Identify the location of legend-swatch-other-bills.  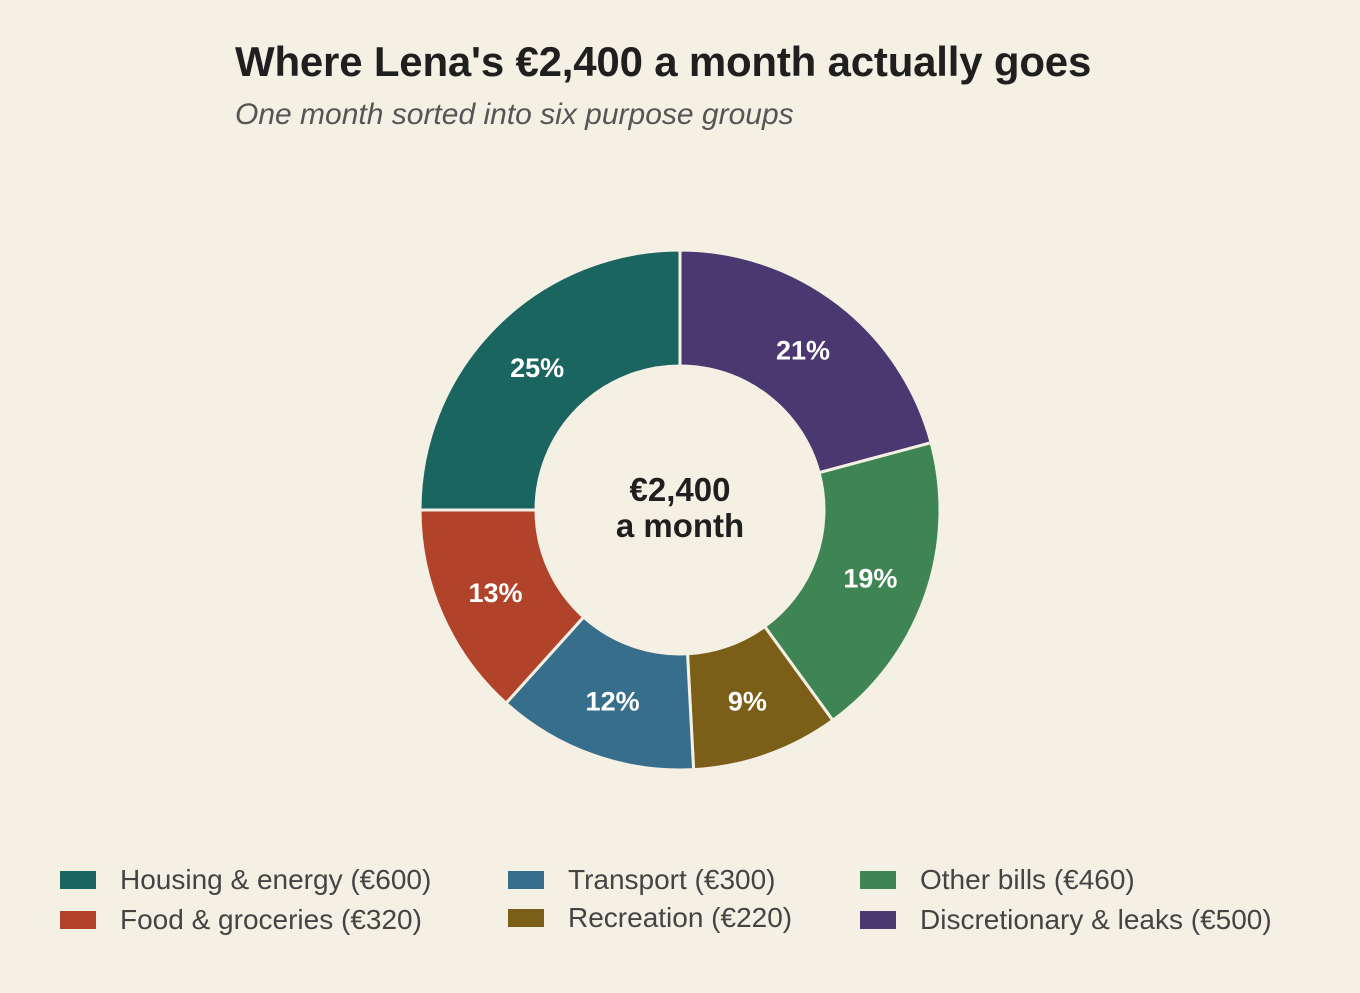
(878, 880).